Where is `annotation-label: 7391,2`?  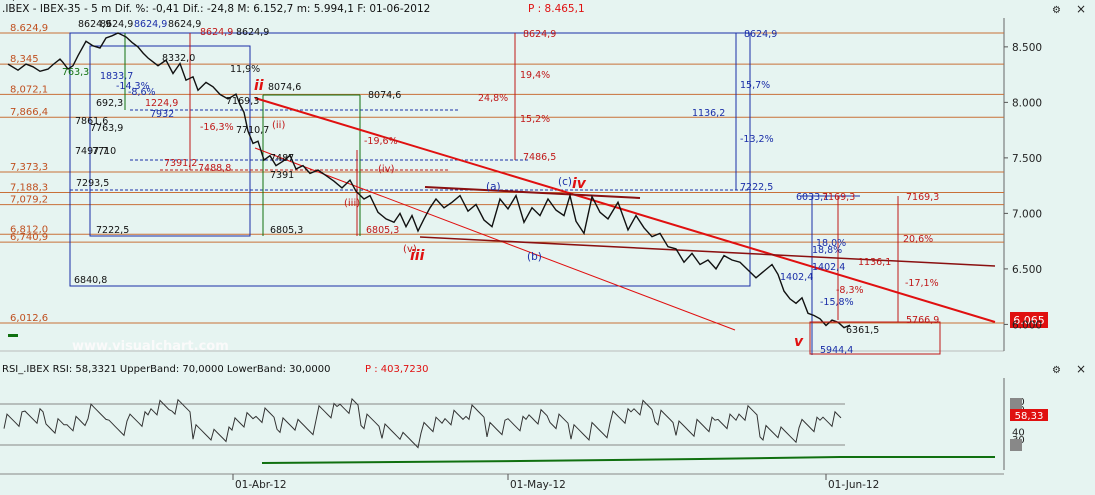
annotation-label: 7391,2 is located at coordinates (180, 163).